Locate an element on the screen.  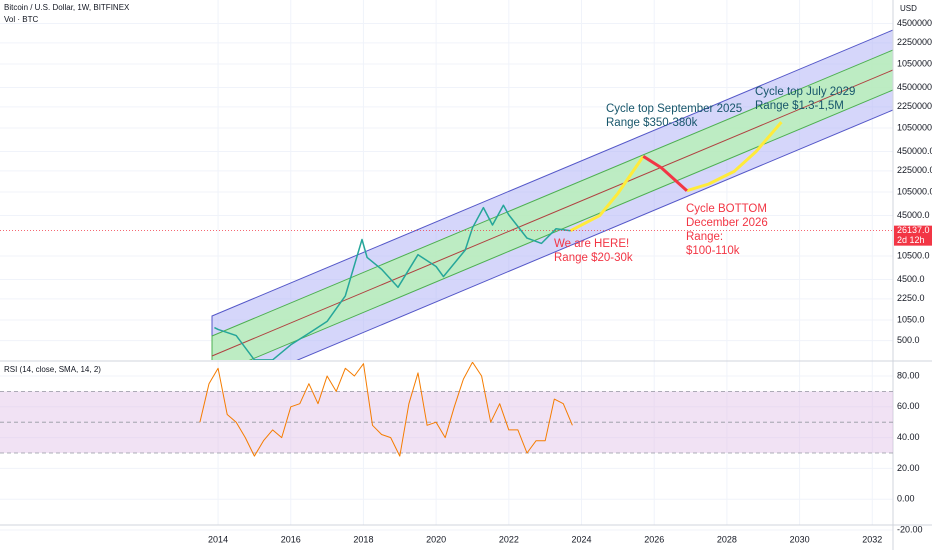
y-tick-label: 2250.0 is located at coordinates (911, 298).